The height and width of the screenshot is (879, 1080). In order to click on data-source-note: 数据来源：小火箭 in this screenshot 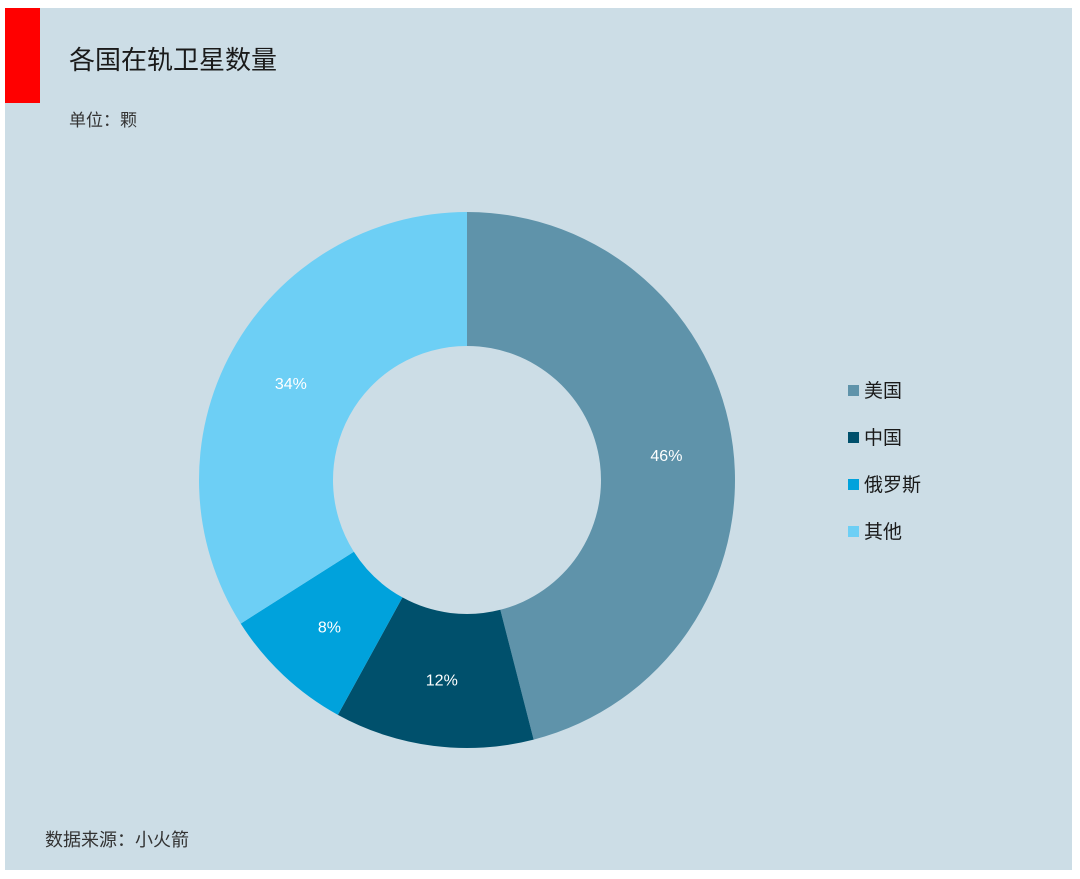, I will do `click(117, 840)`.